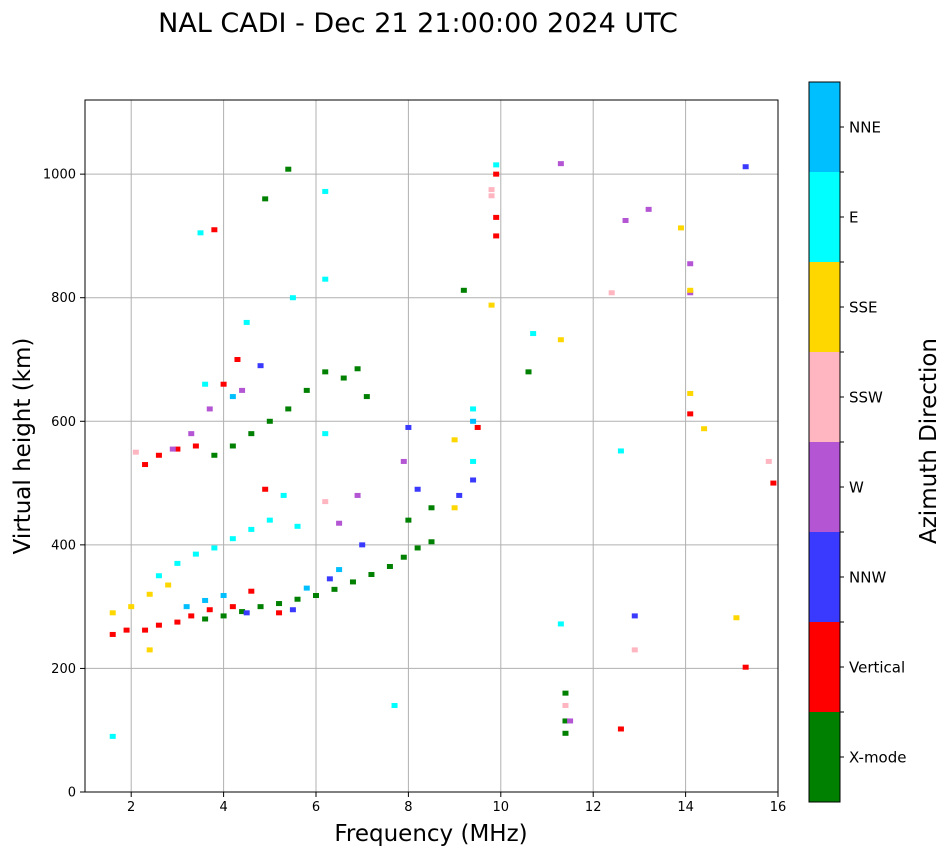 The width and height of the screenshot is (951, 856). I want to click on colorbar-tick-label: X-mode, so click(877, 758).